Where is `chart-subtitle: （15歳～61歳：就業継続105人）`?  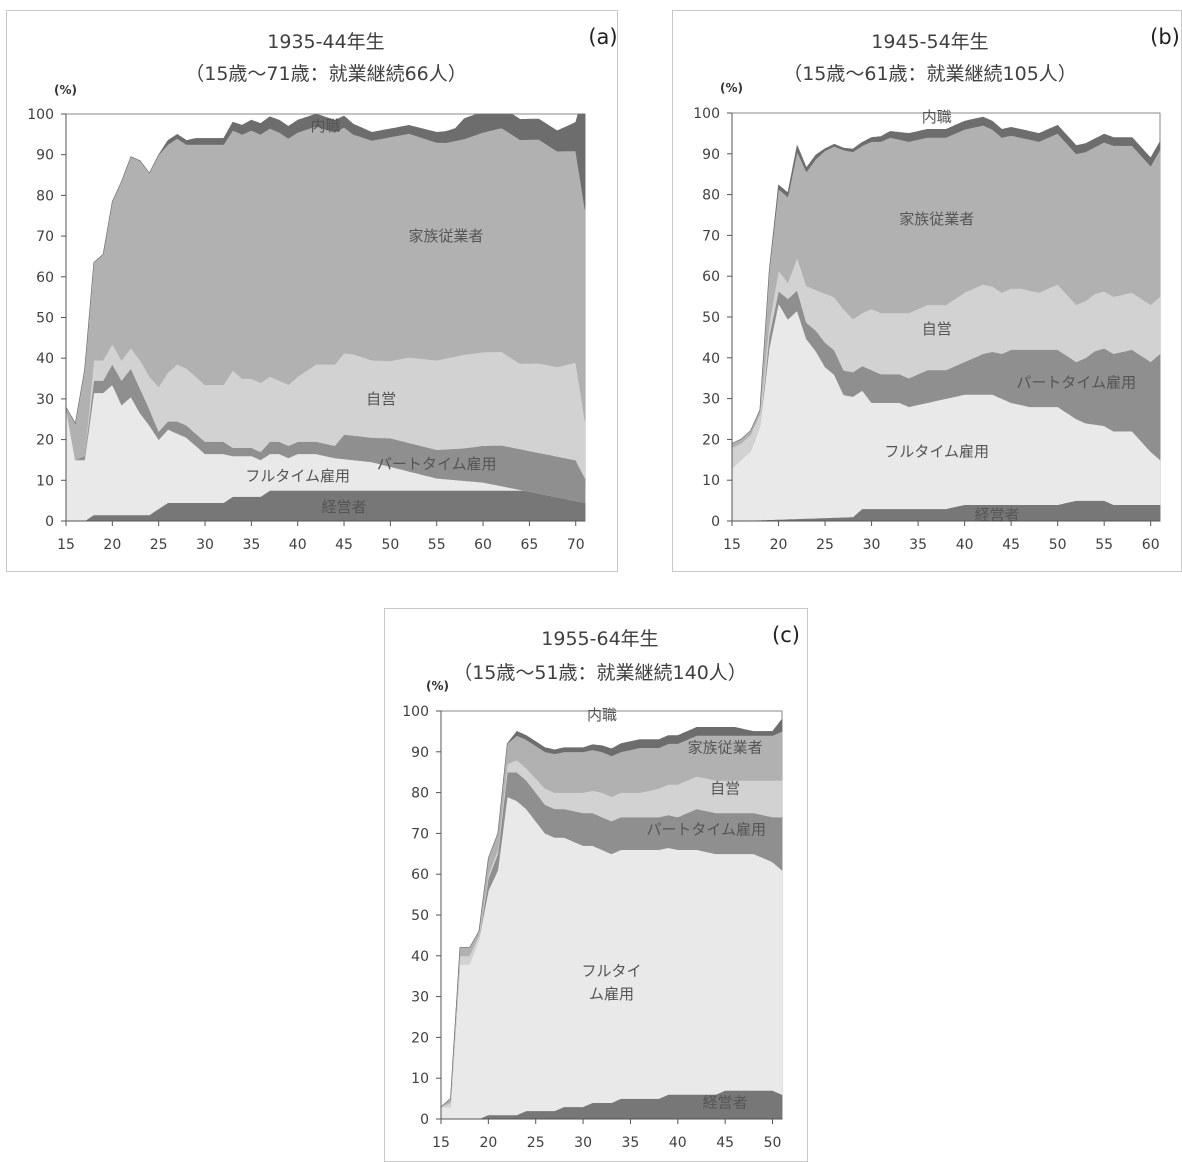 chart-subtitle: （15歳～61歳：就業継続105人） is located at coordinates (930, 74).